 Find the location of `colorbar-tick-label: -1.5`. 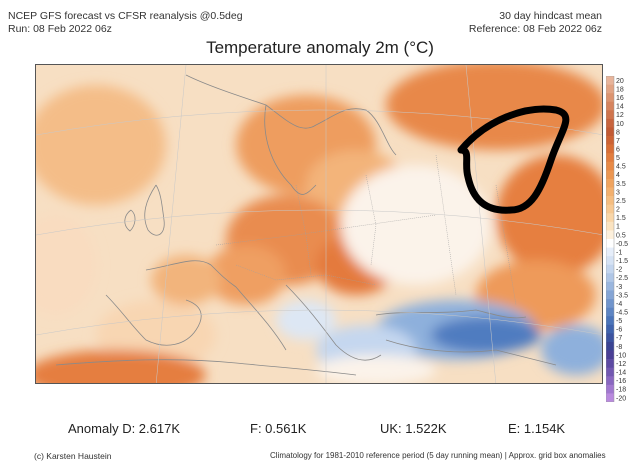

colorbar-tick-label: -1.5 is located at coordinates (622, 261).